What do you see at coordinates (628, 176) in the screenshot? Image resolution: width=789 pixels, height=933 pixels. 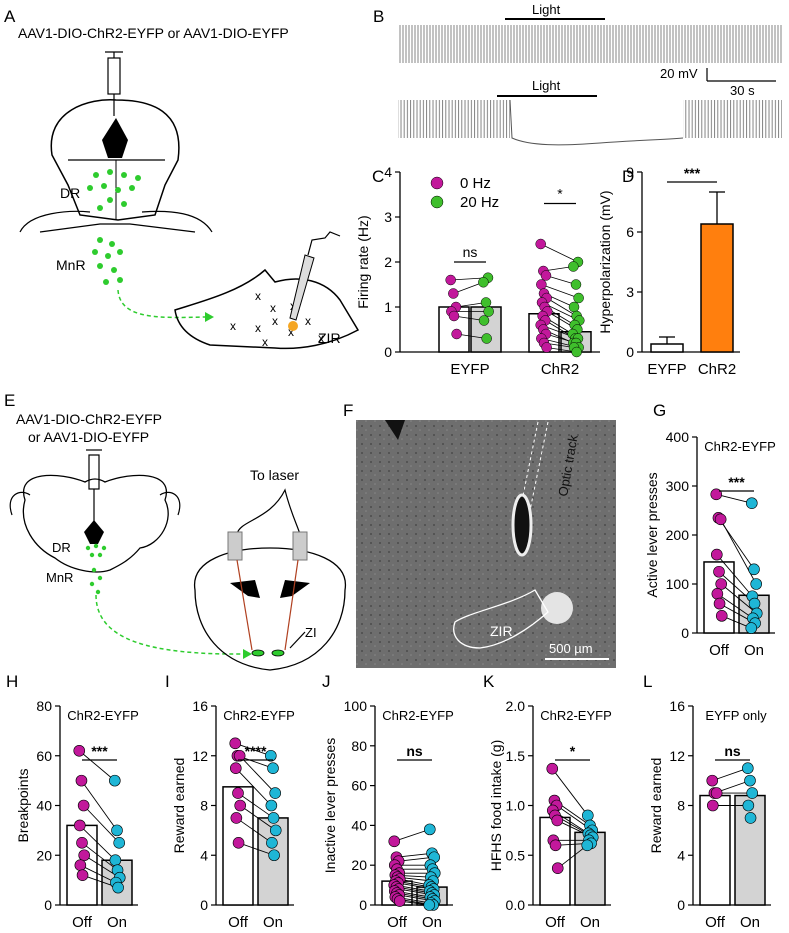 I see `panel-letter: D` at bounding box center [628, 176].